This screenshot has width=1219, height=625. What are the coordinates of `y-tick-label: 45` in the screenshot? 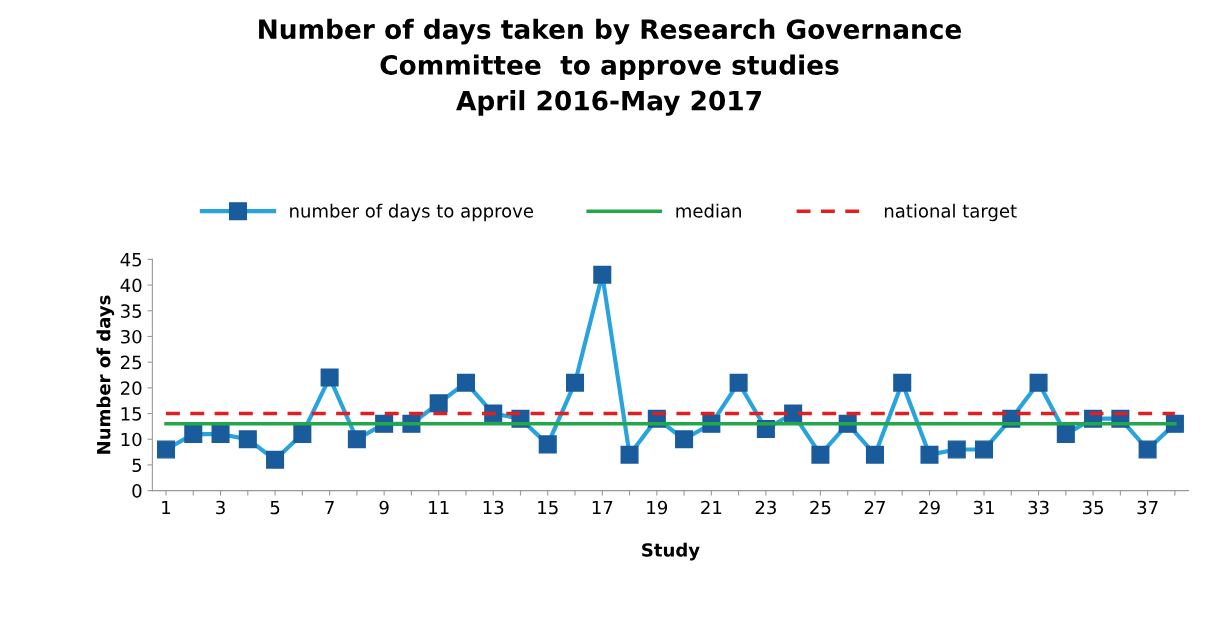 It's located at (131, 260).